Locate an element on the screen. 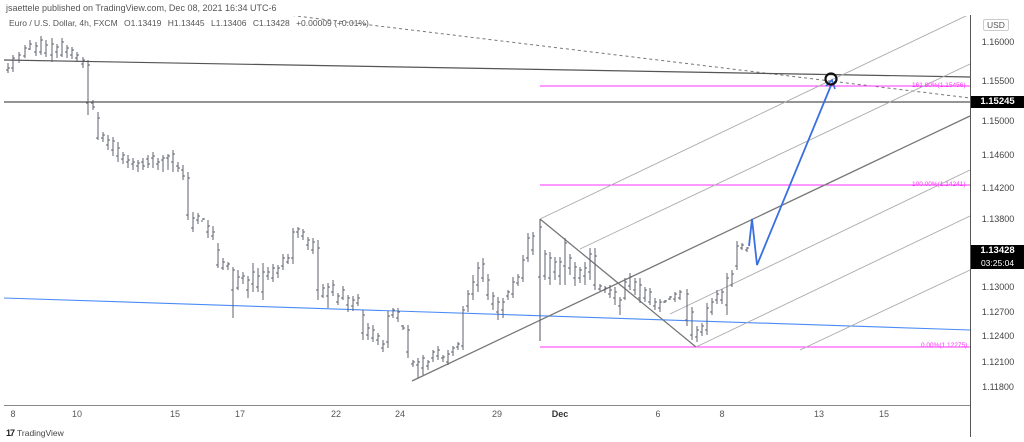  pitchfork-lower-mid is located at coordinates (819, 242).